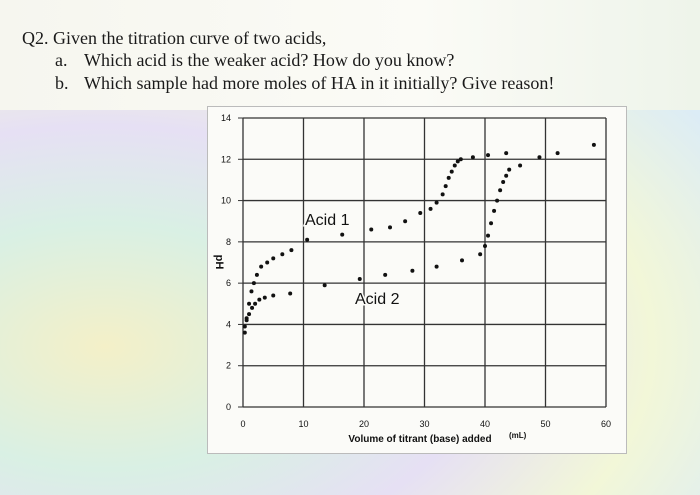 This screenshot has height=495, width=700. What do you see at coordinates (424, 424) in the screenshot?
I see `x-tick-label: 30` at bounding box center [424, 424].